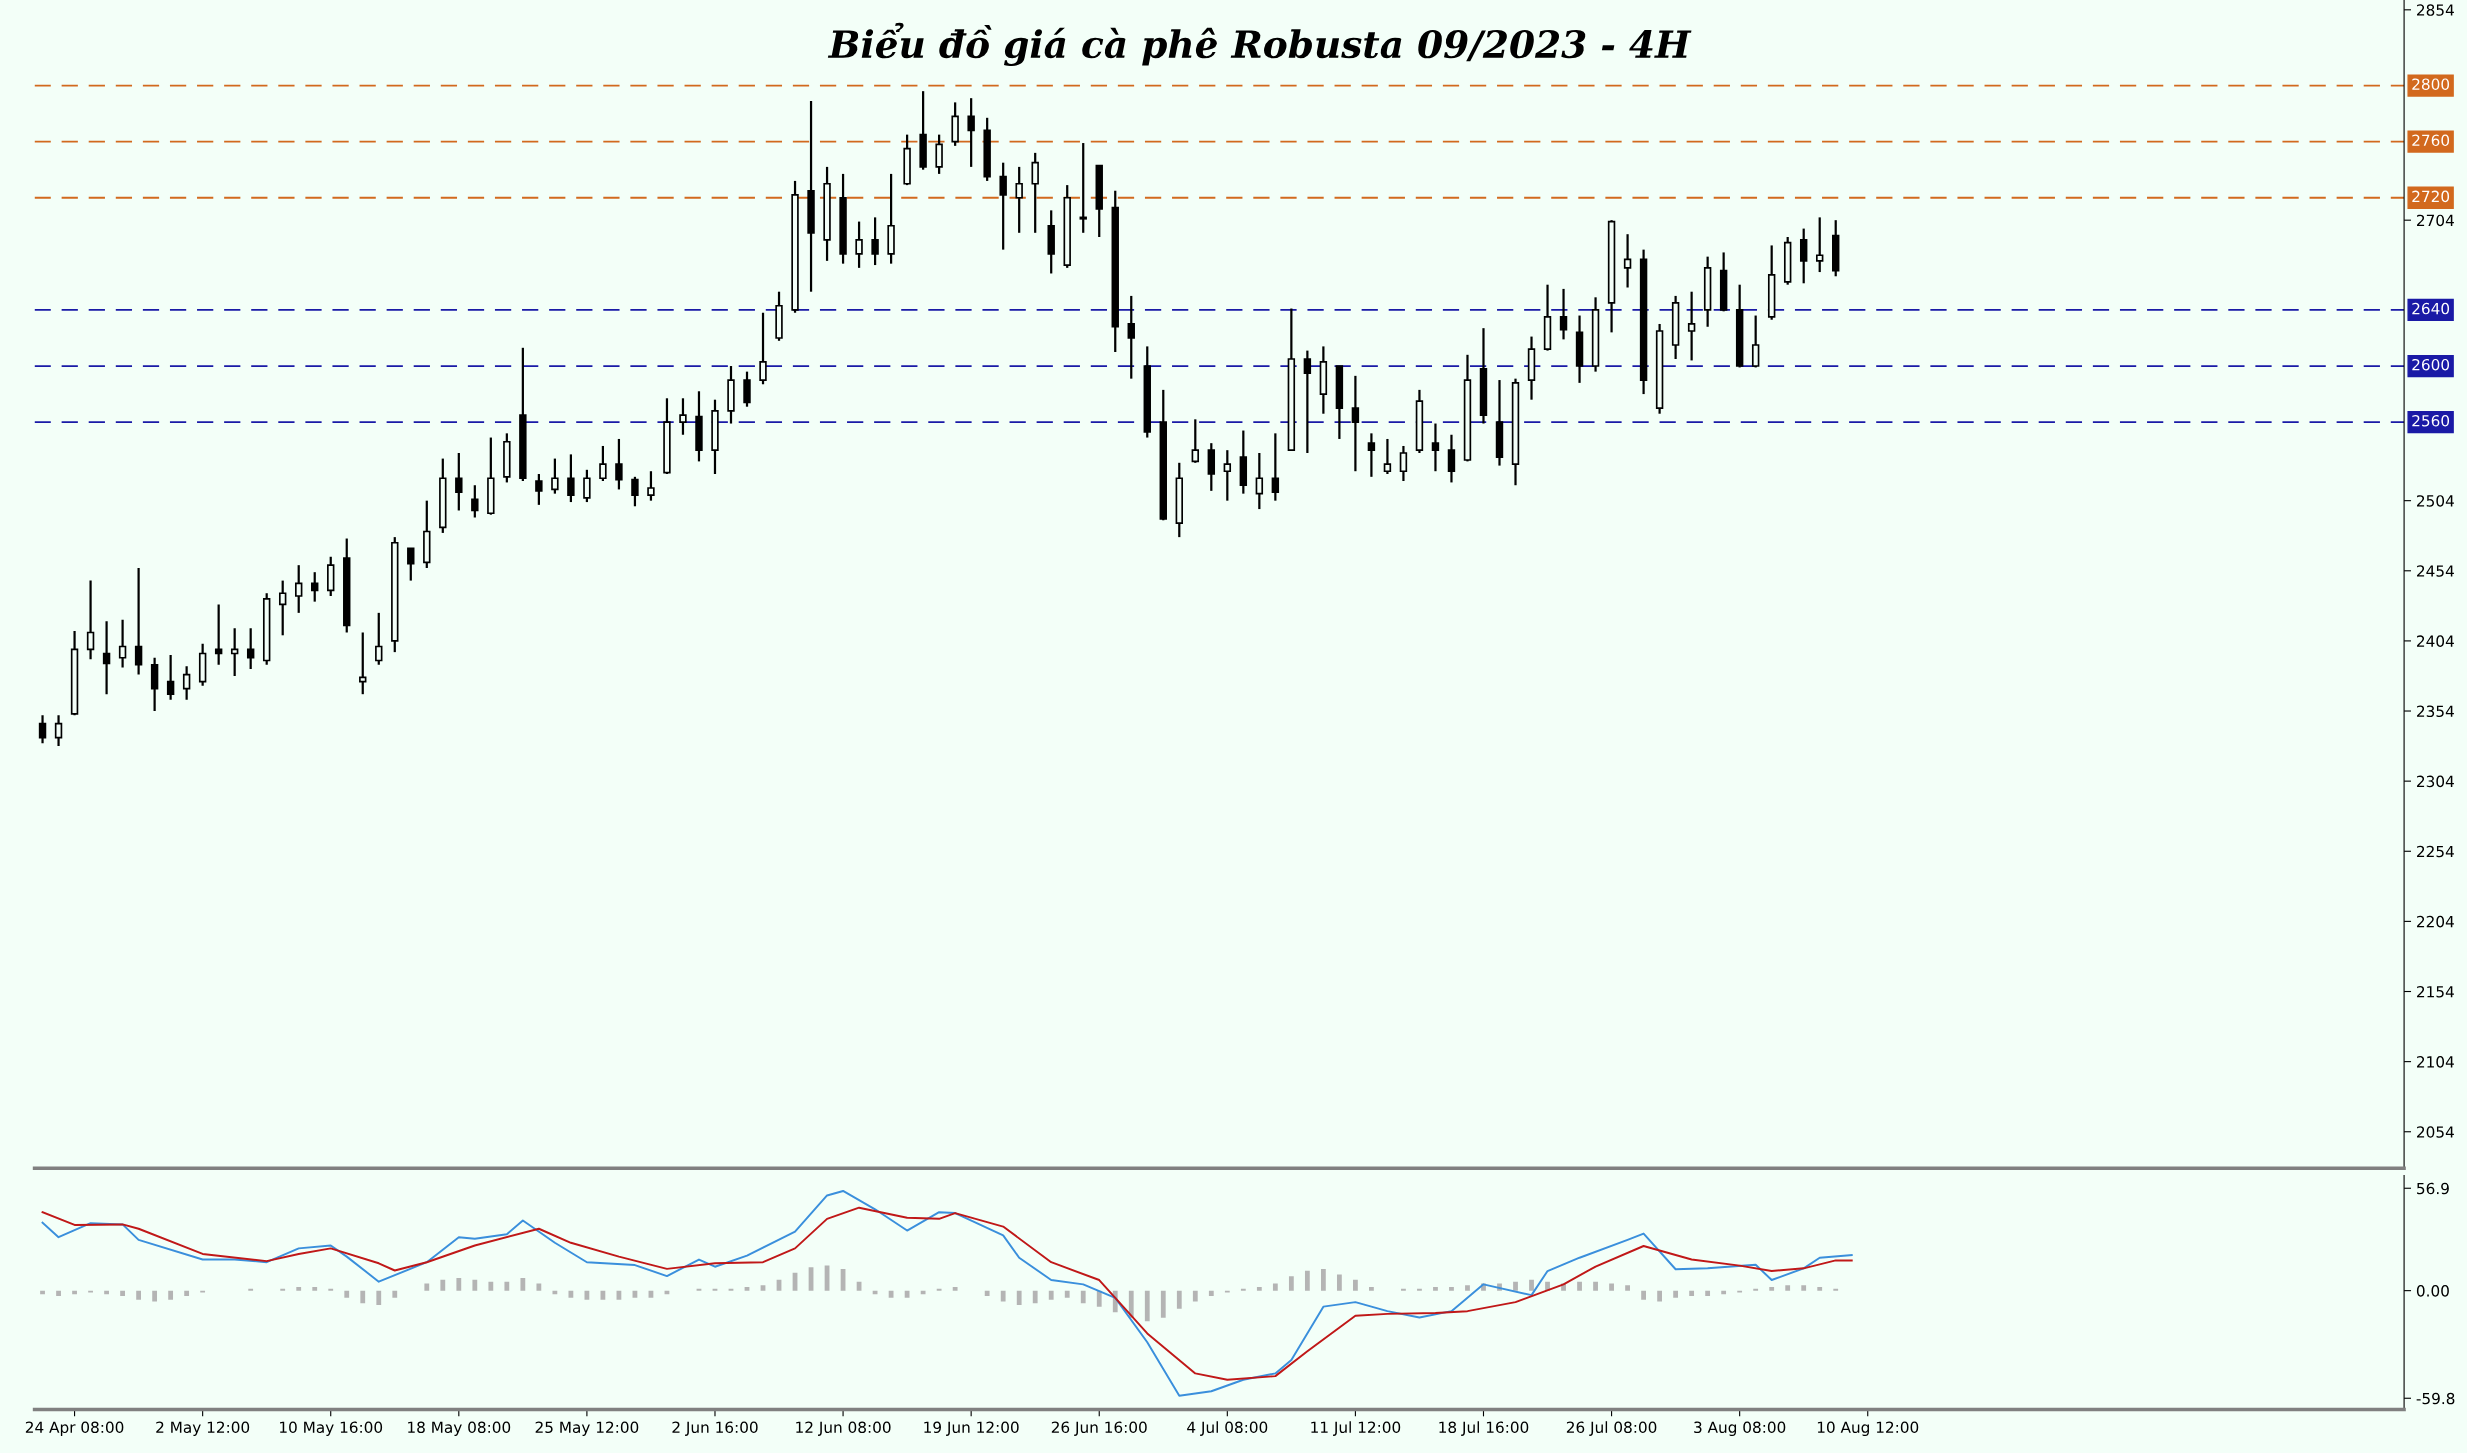  I want to click on x-tick-label: 19 Jun 12:00, so click(971, 1428).